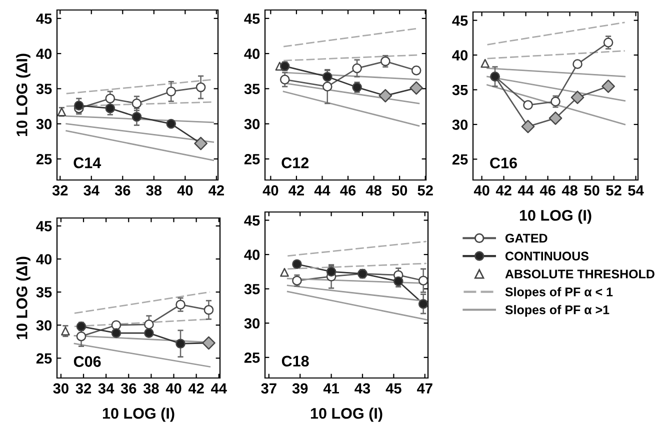 The image size is (657, 425). What do you see at coordinates (526, 238) in the screenshot?
I see `legend-label: GATED` at bounding box center [526, 238].